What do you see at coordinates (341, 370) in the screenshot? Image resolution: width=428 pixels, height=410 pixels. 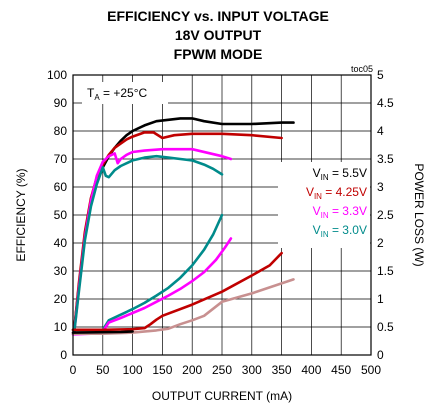 I see `x-tick-label: 450` at bounding box center [341, 370].